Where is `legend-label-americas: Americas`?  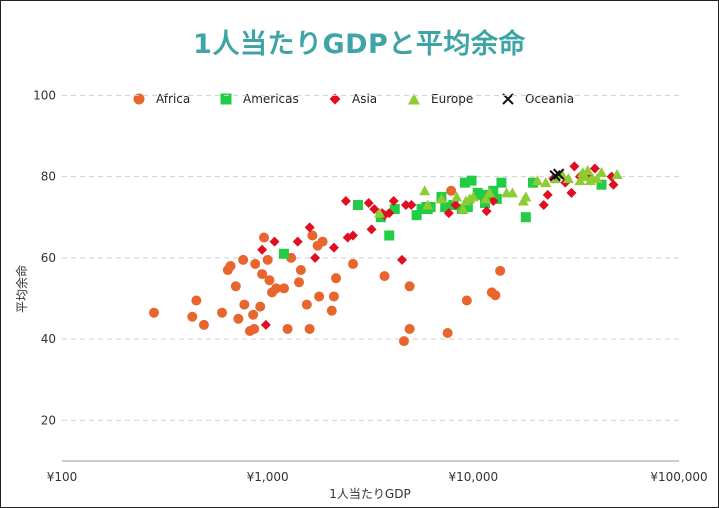 legend-label-americas: Americas is located at coordinates (271, 99).